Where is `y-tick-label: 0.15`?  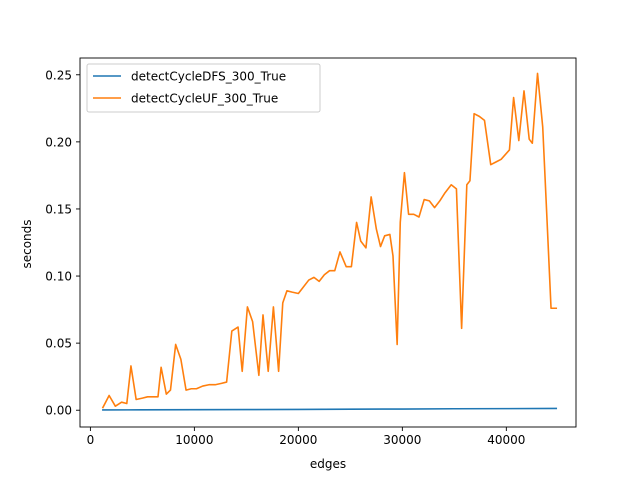 y-tick-label: 0.15 is located at coordinates (58, 209).